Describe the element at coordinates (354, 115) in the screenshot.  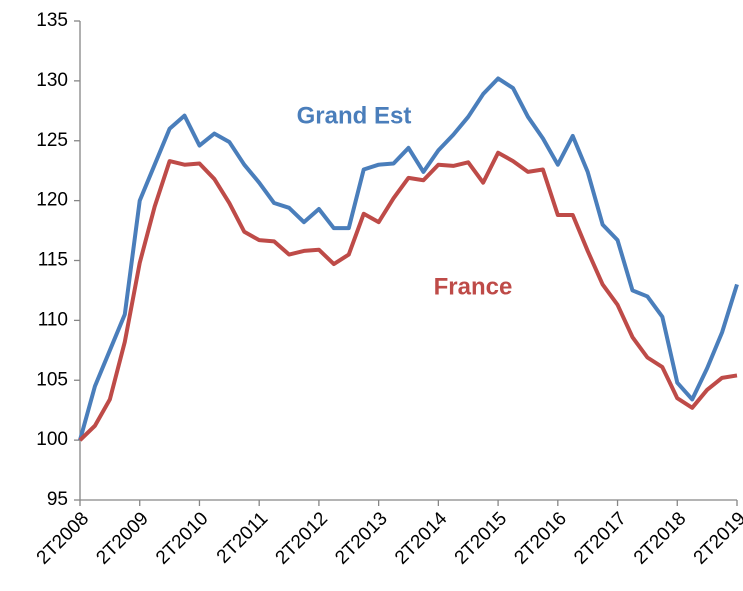
I see `series-label: Grand Est` at that location.